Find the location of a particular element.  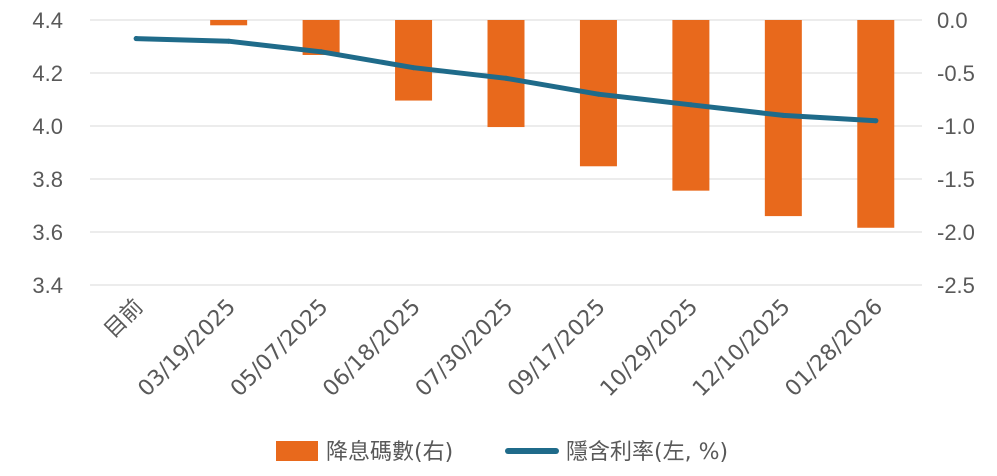

category-label: 09/17/2025 is located at coordinates (556, 348).